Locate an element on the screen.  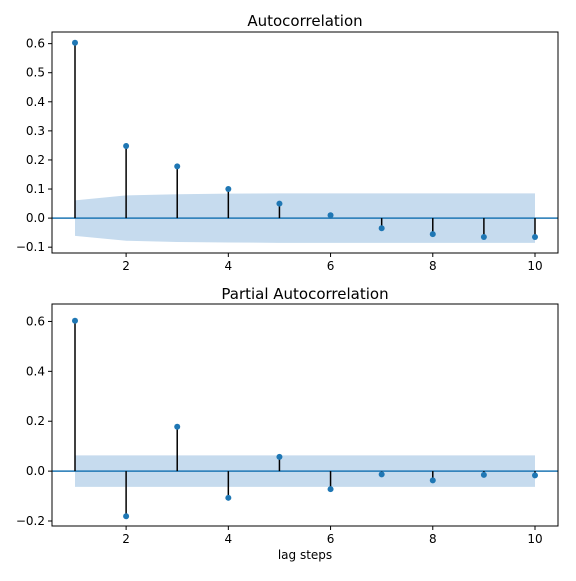
pacf-xtick-label-8: 8 is located at coordinates (433, 539).